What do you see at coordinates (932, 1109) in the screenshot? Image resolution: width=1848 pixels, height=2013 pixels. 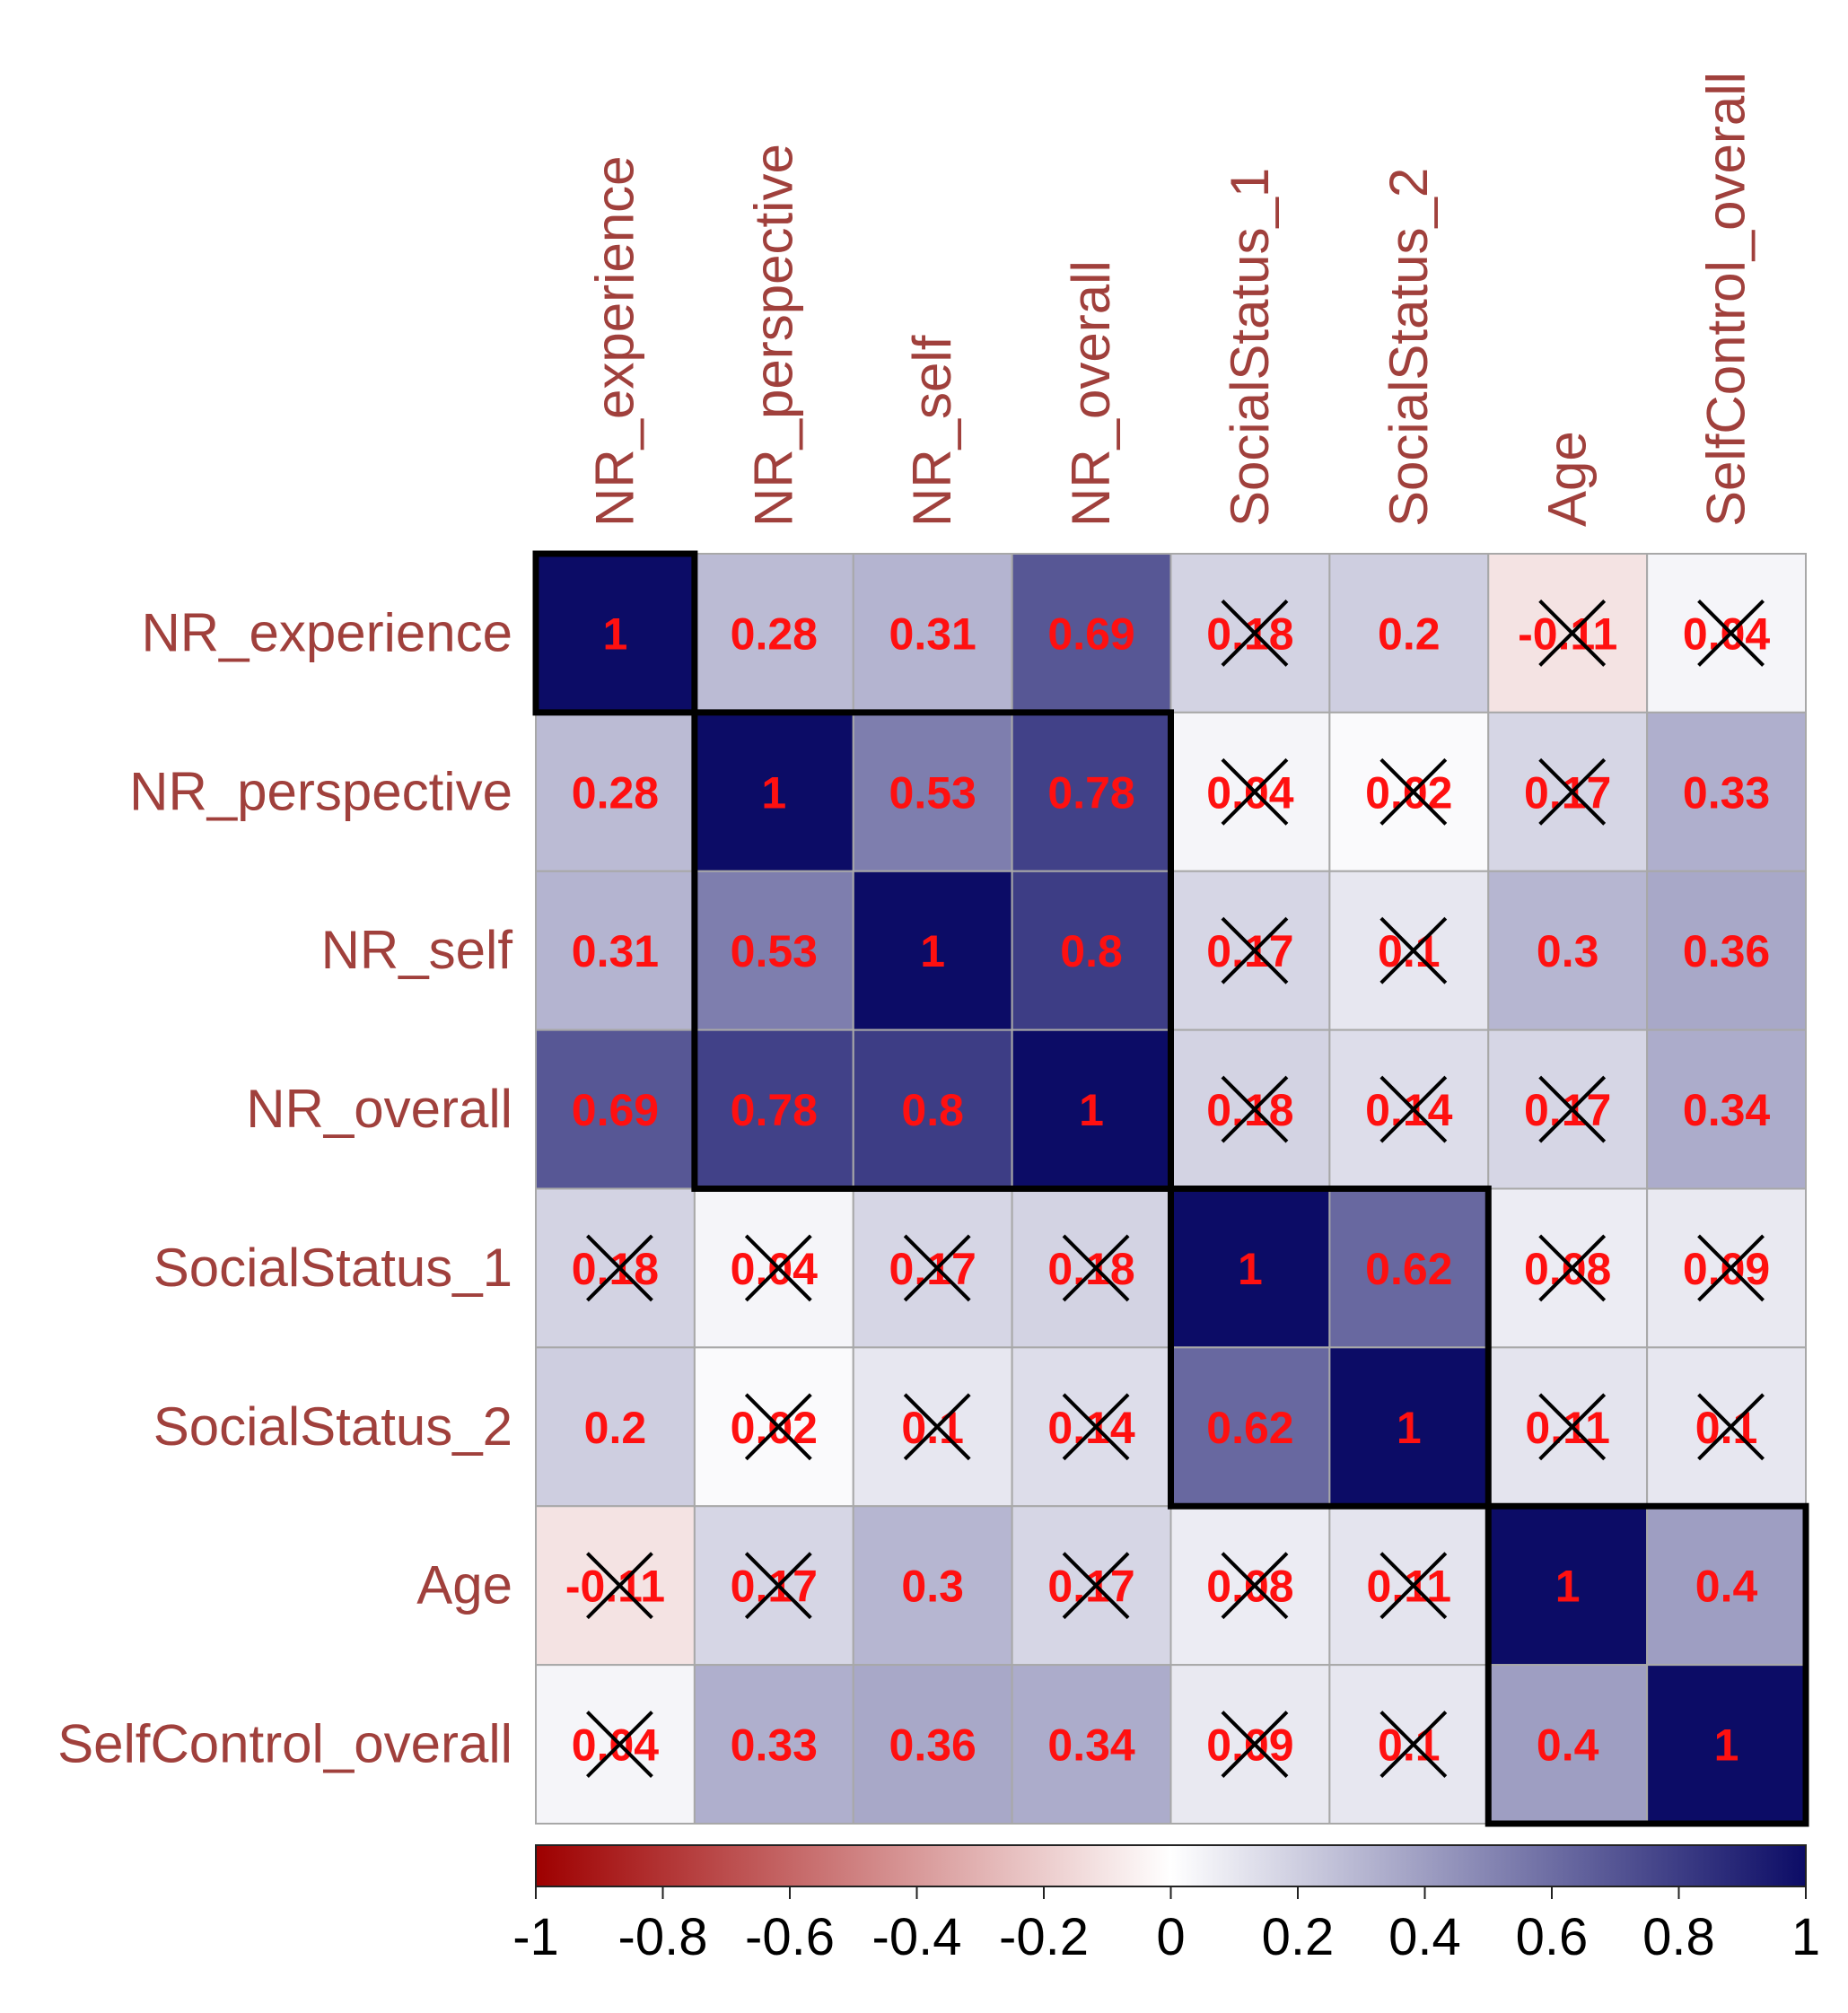 I see `cell-nr-overall-nr-self: 0.8` at bounding box center [932, 1109].